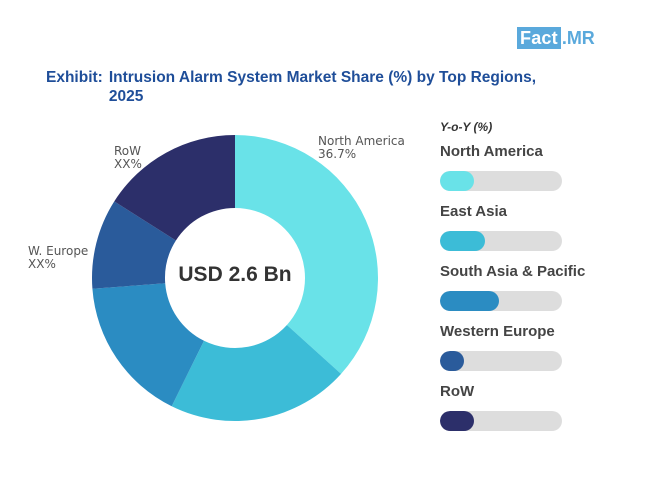 The height and width of the screenshot is (488, 650). Describe the element at coordinates (74, 77) in the screenshot. I see `title-prefix: Exhibit:` at that location.